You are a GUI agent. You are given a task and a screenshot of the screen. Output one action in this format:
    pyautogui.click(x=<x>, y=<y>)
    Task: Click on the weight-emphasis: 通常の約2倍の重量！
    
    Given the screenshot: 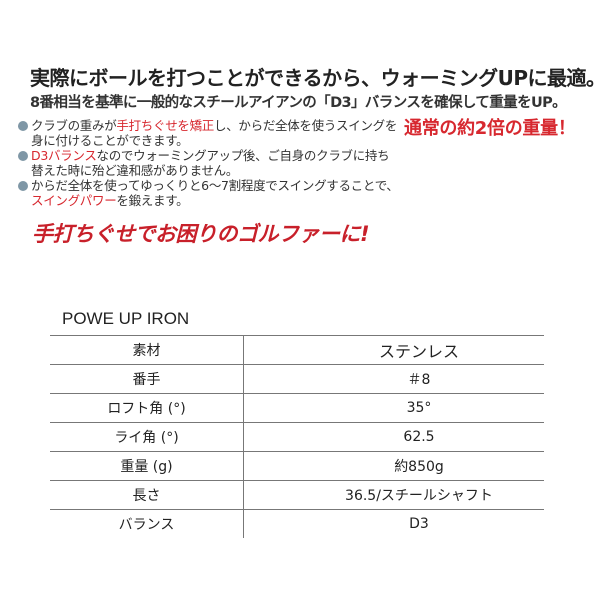 What is the action you would take?
    pyautogui.click(x=490, y=128)
    